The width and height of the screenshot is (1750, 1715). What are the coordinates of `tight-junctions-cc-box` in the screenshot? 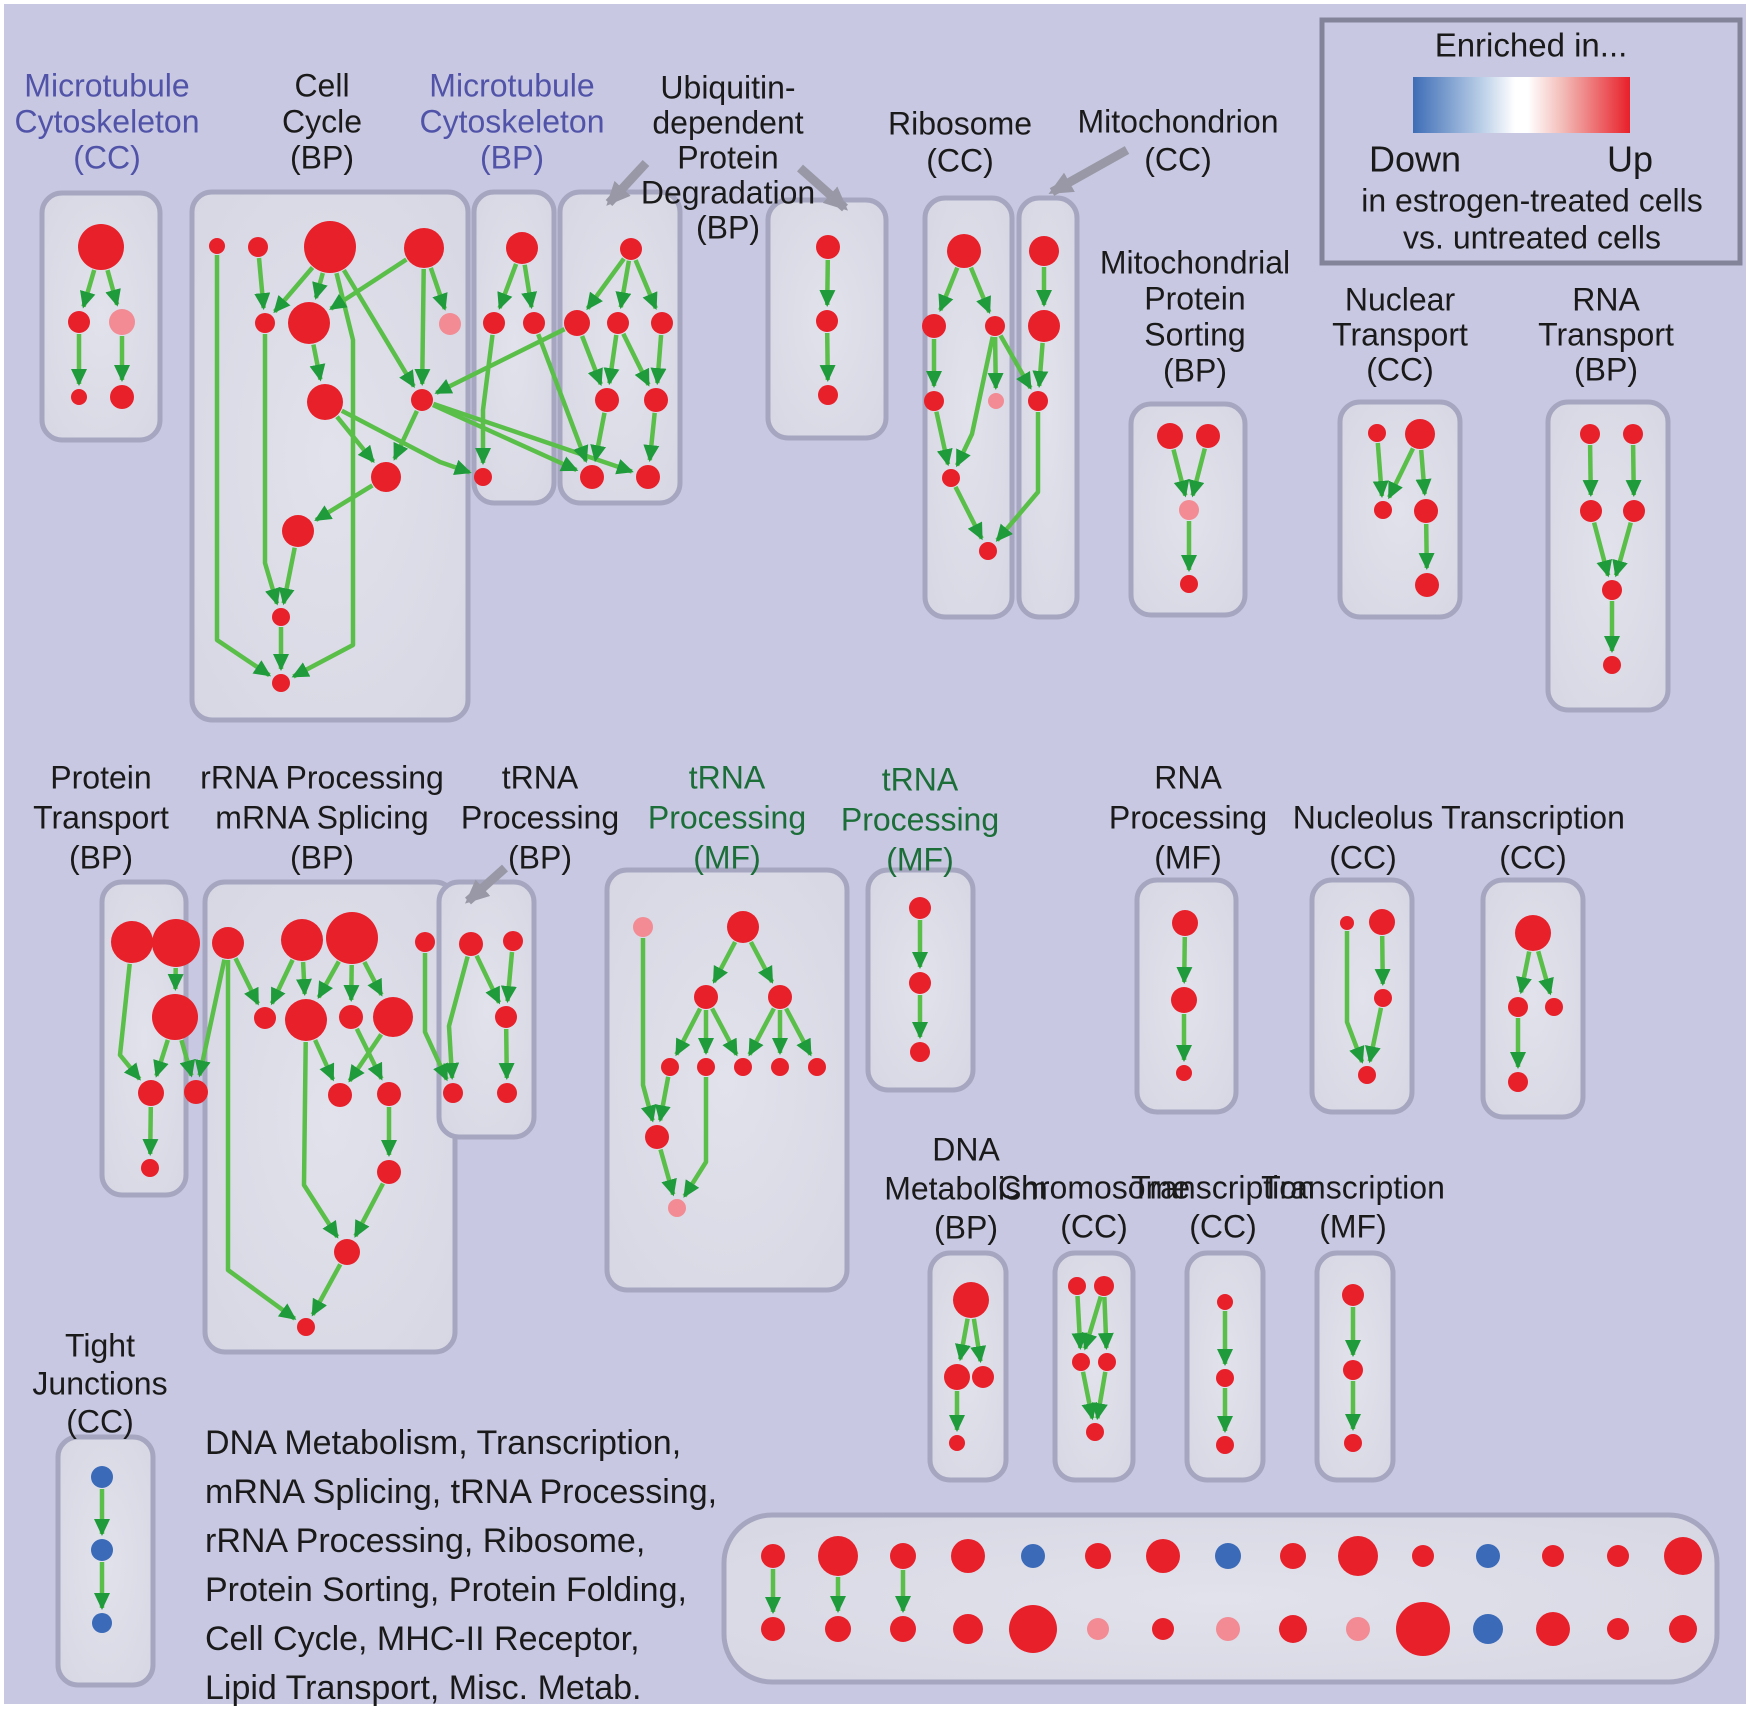 It's located at (105, 1561).